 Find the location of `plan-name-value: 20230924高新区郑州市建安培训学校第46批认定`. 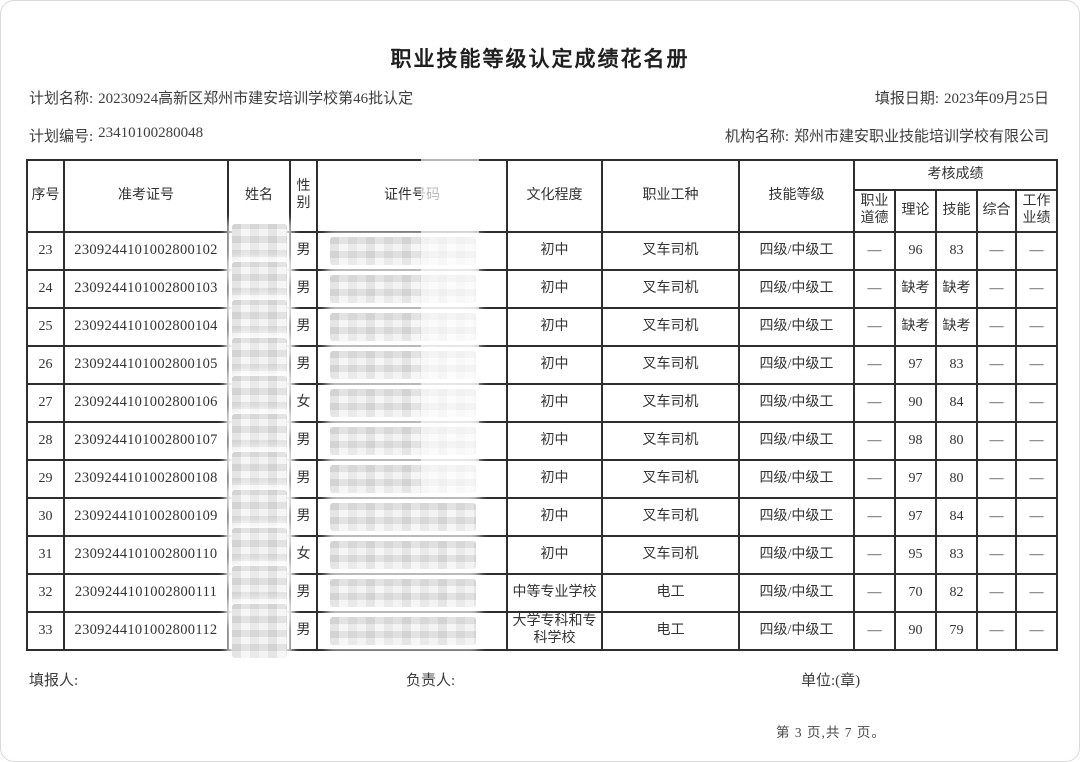

plan-name-value: 20230924高新区郑州市建安培训学校第46批认定 is located at coordinates (256, 99).